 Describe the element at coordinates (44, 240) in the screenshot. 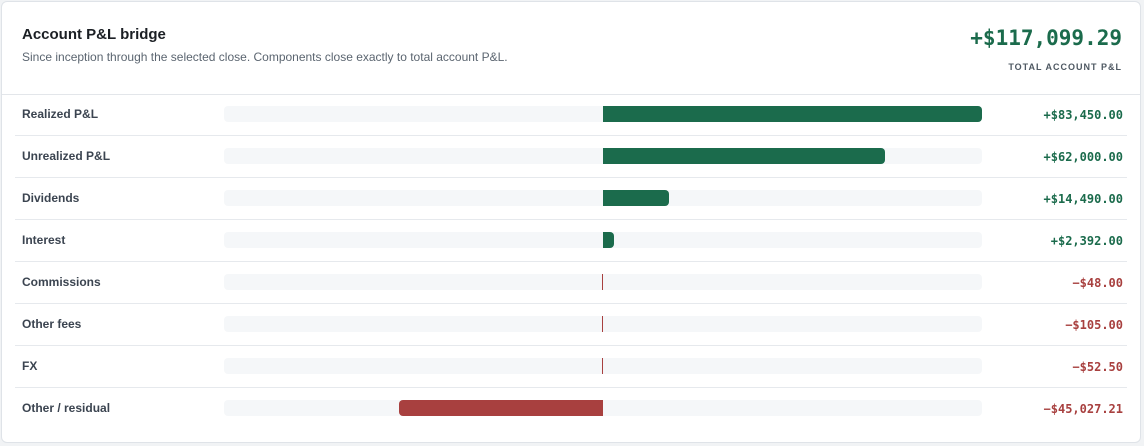

I see `component-label: Interest` at that location.